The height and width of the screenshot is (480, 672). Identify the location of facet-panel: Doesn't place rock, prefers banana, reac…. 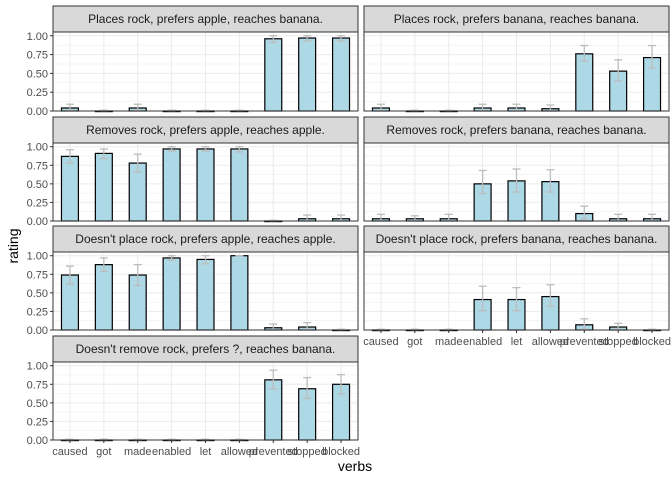
(517, 286).